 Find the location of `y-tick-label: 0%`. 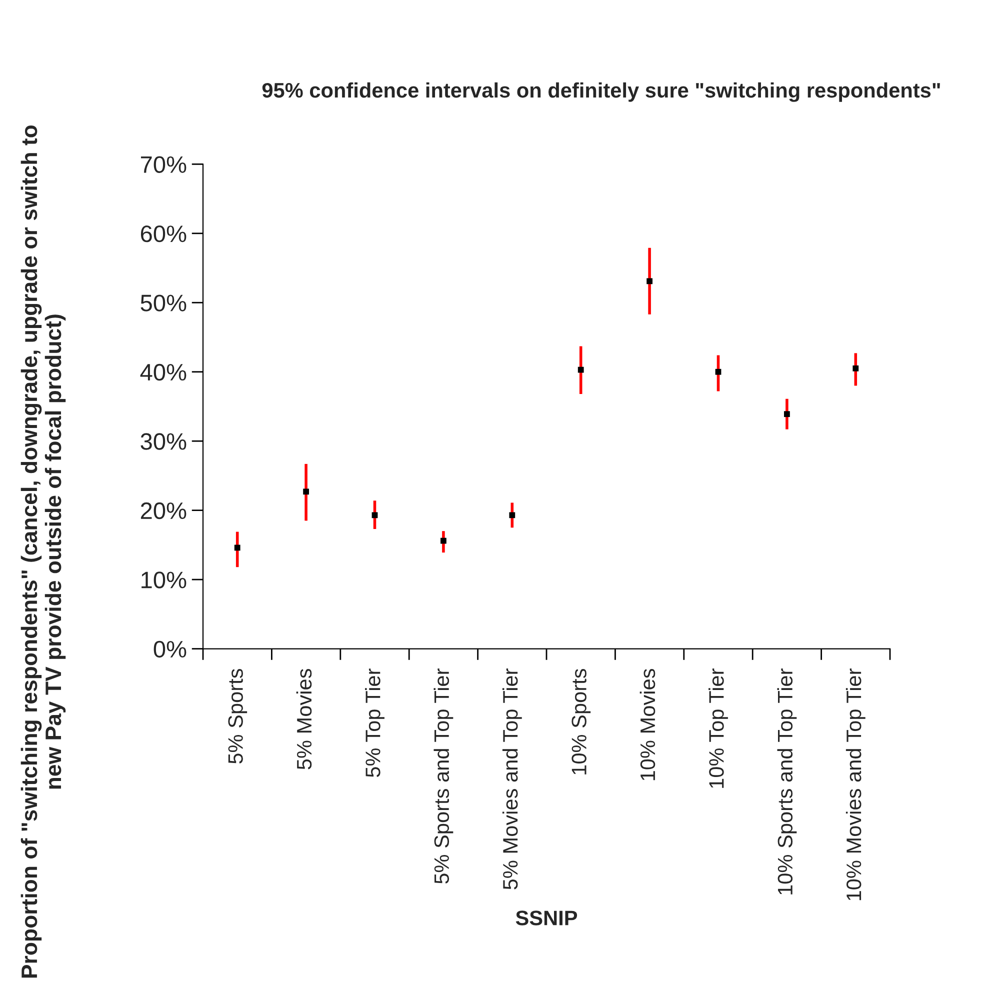

y-tick-label: 0% is located at coordinates (170, 649).